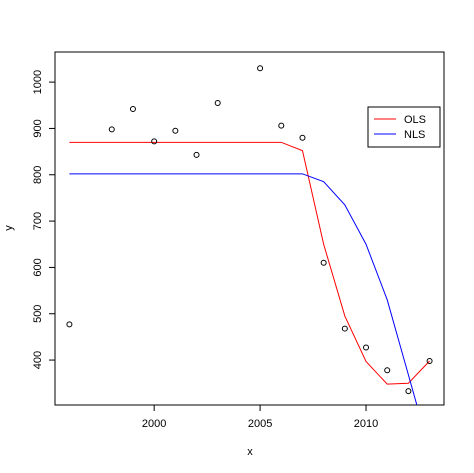 This screenshot has height=473, width=474. I want to click on legend-label: OLS, so click(415, 120).